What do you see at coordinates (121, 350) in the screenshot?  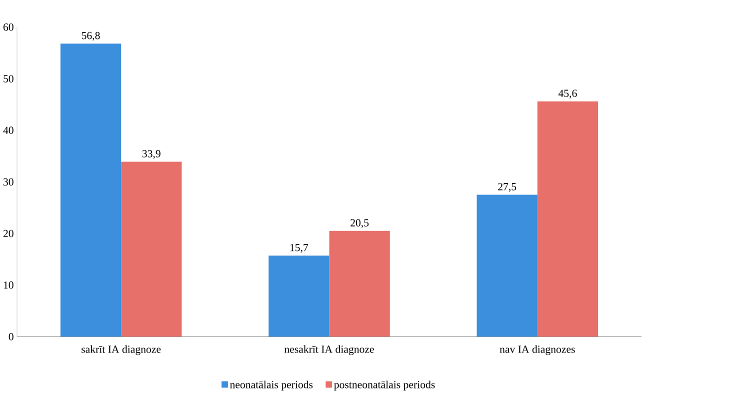 I see `x-tick-label: sakrīt IA diagnoze` at bounding box center [121, 350].